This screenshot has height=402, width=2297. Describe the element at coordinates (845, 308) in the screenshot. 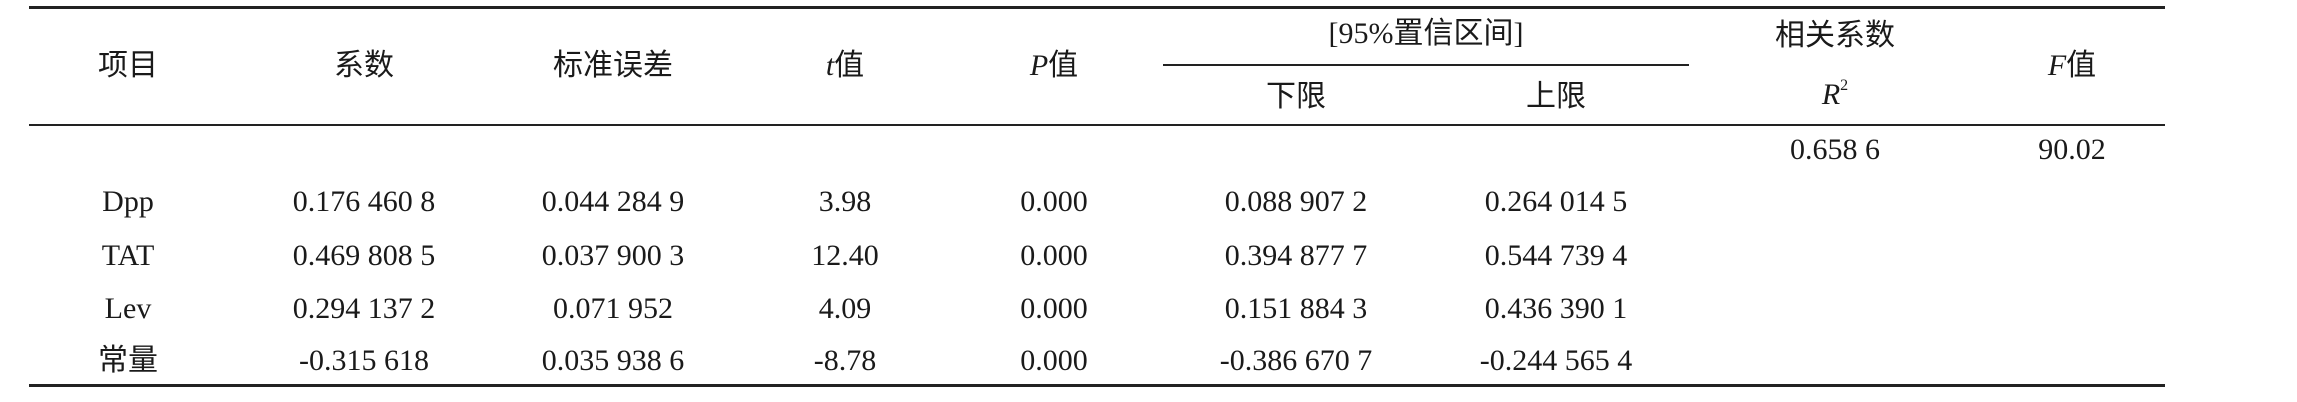

I see `cell-t: 4.09` at that location.